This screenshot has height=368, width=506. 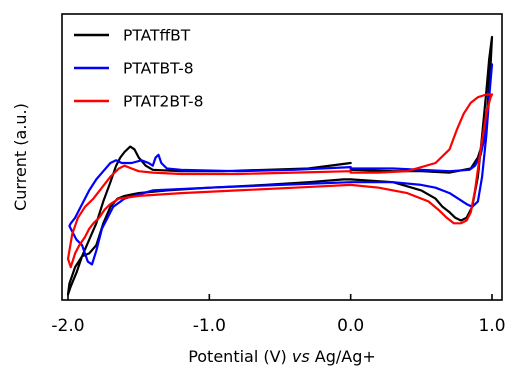 I want to click on x-tick-label: 1.0, so click(x=491, y=326).